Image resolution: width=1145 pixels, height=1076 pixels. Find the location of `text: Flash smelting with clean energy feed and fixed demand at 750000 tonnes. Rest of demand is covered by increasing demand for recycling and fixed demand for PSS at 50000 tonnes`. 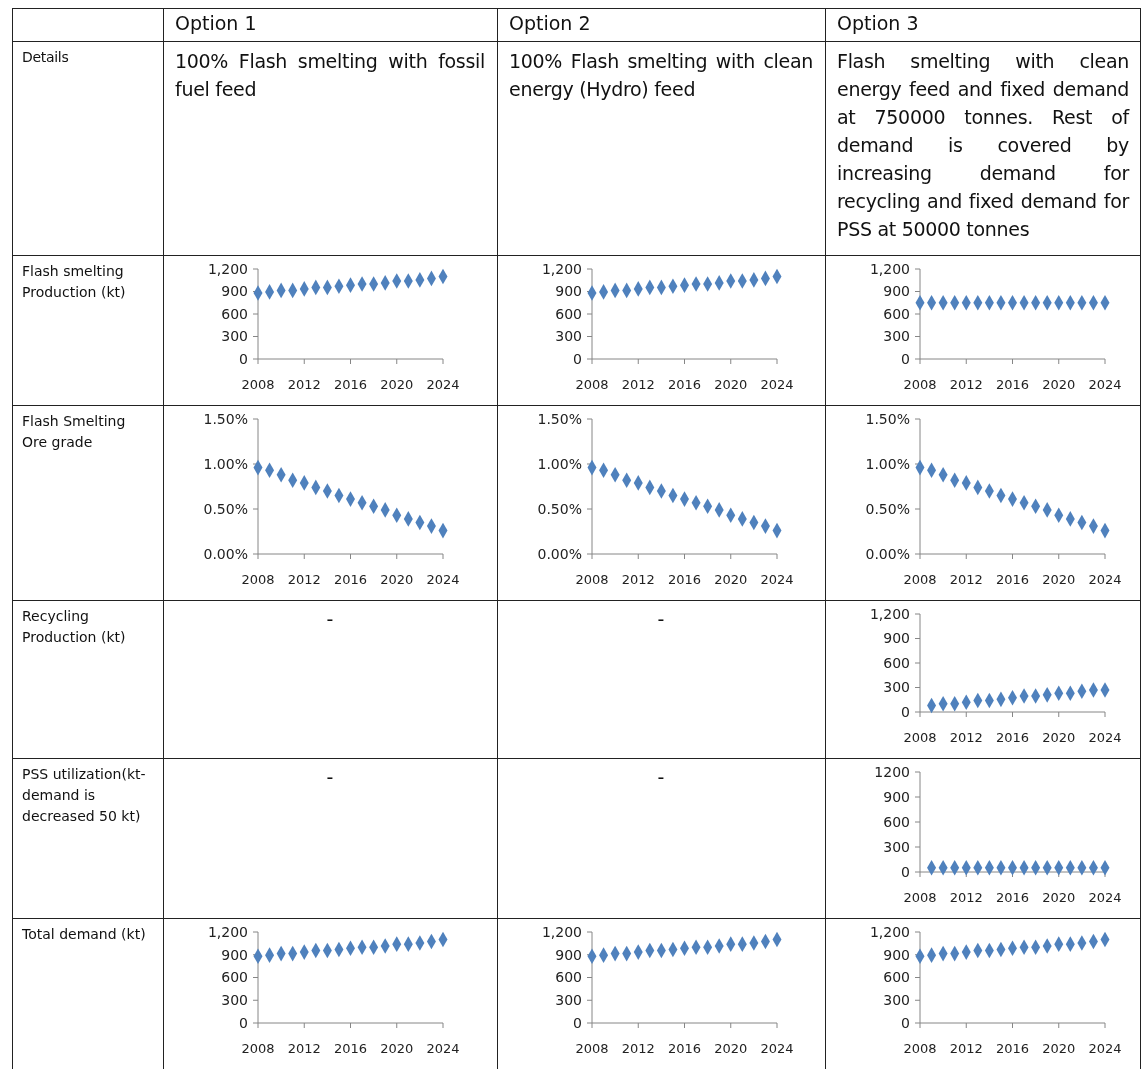

text: Flash smelting with clean energy feed and fixed demand at 750000 tonnes. Rest of demand is covered by increasing demand for recycling and fixed demand for PSS at 50000 tonnes is located at coordinates (983, 145).